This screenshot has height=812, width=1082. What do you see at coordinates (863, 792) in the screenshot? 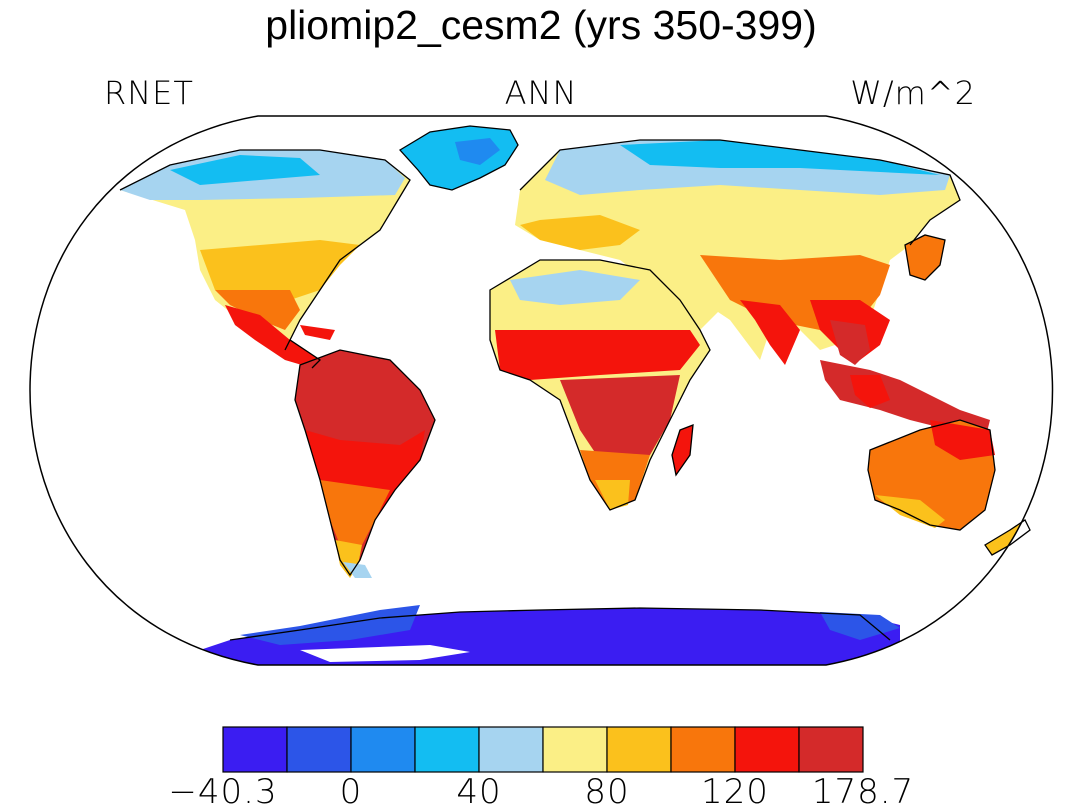
I see `colorbar-tick-label: 178.7` at bounding box center [863, 792].